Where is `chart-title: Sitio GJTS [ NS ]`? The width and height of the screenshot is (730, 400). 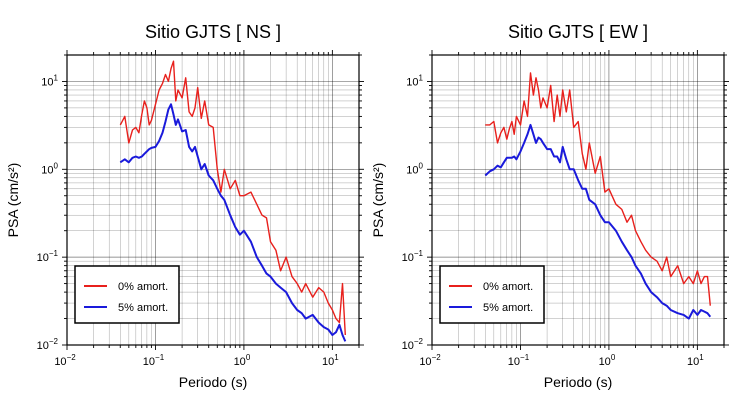 chart-title: Sitio GJTS [ NS ] is located at coordinates (213, 32).